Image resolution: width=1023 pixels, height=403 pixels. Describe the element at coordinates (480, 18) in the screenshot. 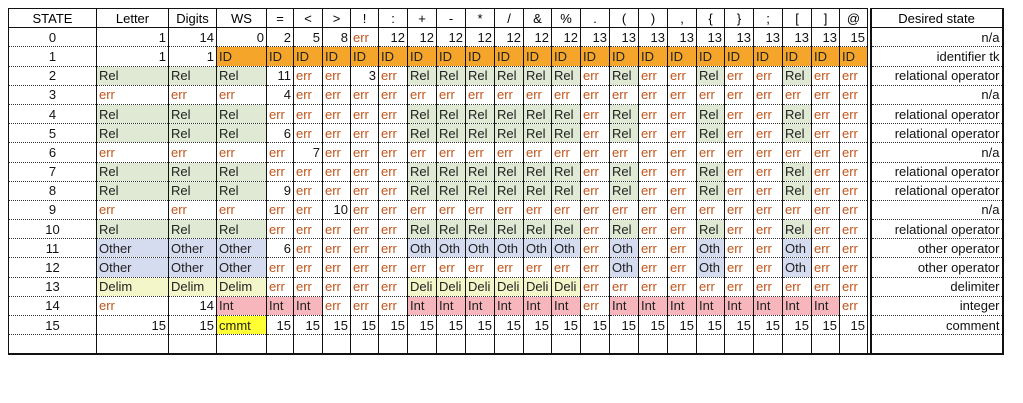

I see `column-header: *` at that location.